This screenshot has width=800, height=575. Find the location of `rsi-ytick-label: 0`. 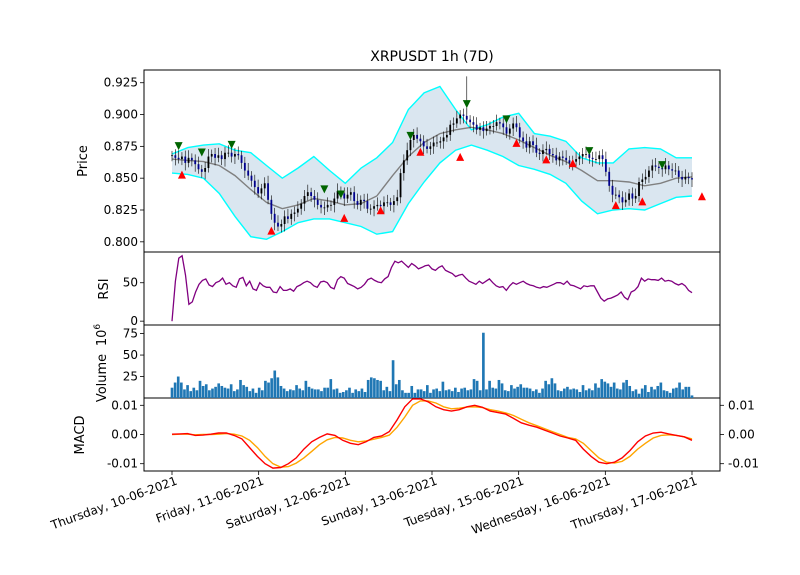

rsi-ytick-label: 0 is located at coordinates (134, 321).